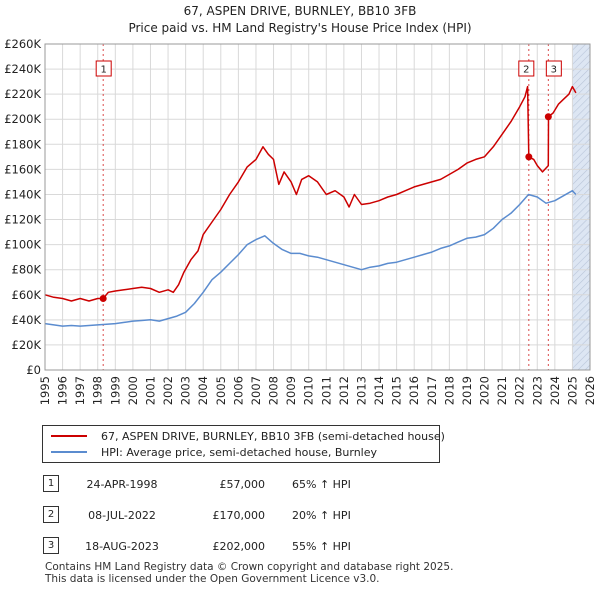 The height and width of the screenshot is (590, 600). Describe the element at coordinates (309, 390) in the screenshot. I see `x-tick-label: 2010` at that location.